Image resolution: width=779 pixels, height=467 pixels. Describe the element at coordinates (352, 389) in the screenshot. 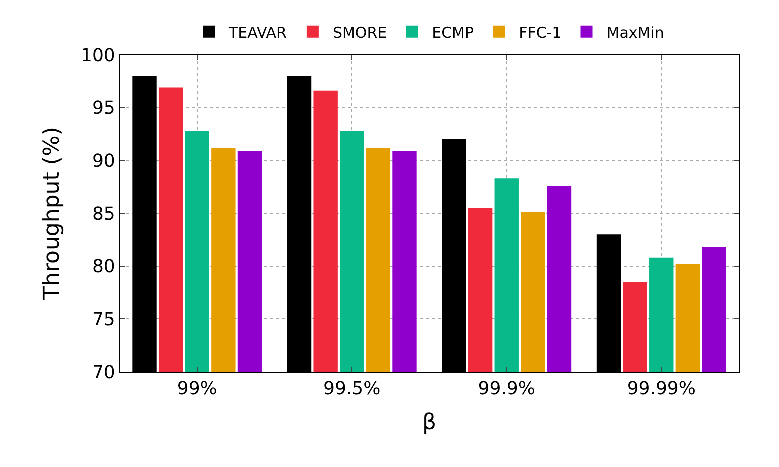

I see `x-tick-label: 99.5%` at that location.